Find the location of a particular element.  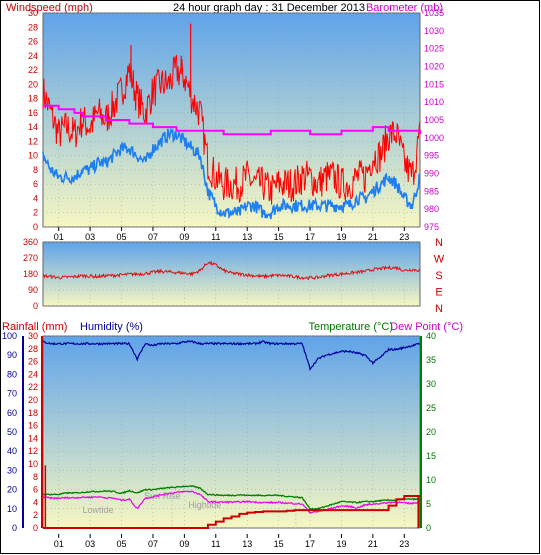

compass-label: S is located at coordinates (438, 276).